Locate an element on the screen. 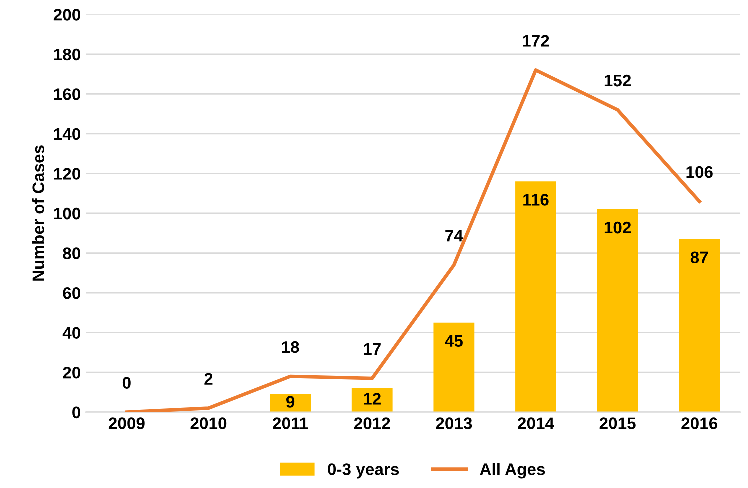 Image resolution: width=748 pixels, height=488 pixels. data-label: 45 is located at coordinates (454, 341).